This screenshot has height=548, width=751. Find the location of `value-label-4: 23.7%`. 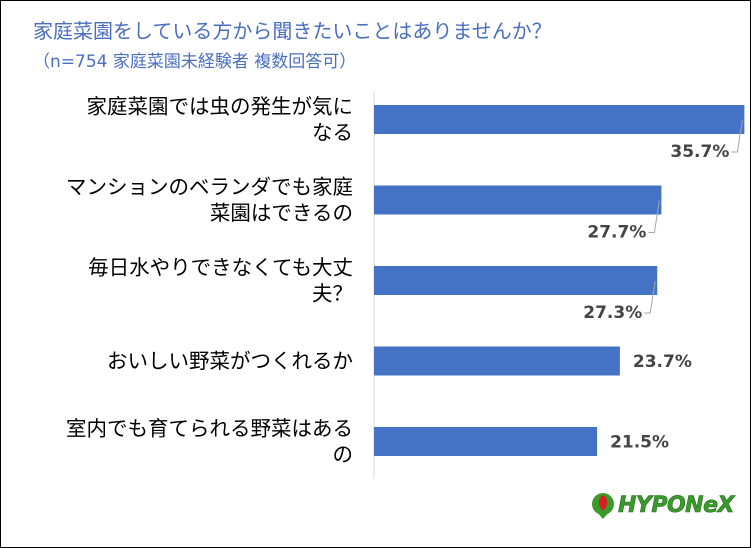

value-label-4: 23.7% is located at coordinates (662, 362).